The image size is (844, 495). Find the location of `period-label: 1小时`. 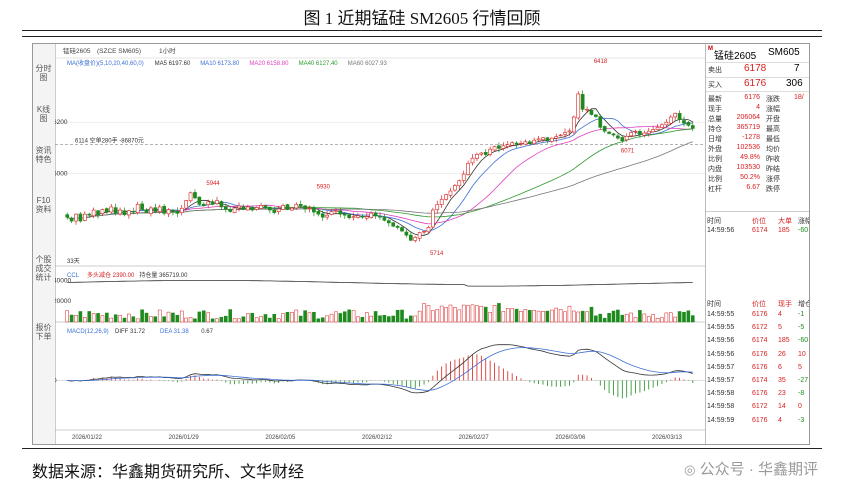

period-label: 1小时 is located at coordinates (167, 50).